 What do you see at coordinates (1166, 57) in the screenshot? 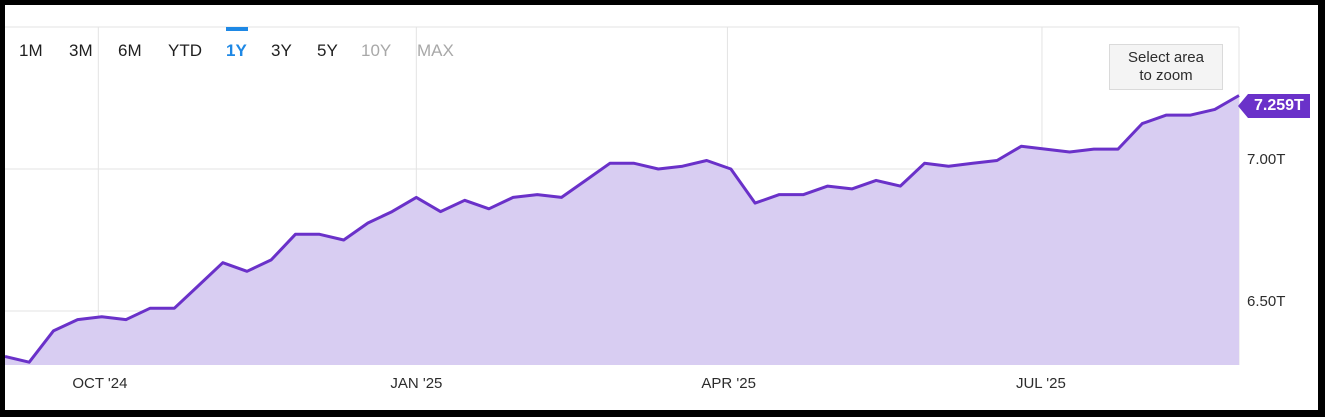
I see `zoom-hint-line1: Select area` at bounding box center [1166, 57].